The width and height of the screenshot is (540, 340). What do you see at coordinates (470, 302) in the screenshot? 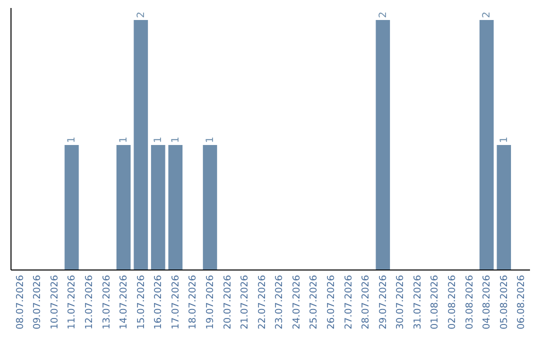
I see `x-tick-label: 03.08.2026` at bounding box center [470, 302].